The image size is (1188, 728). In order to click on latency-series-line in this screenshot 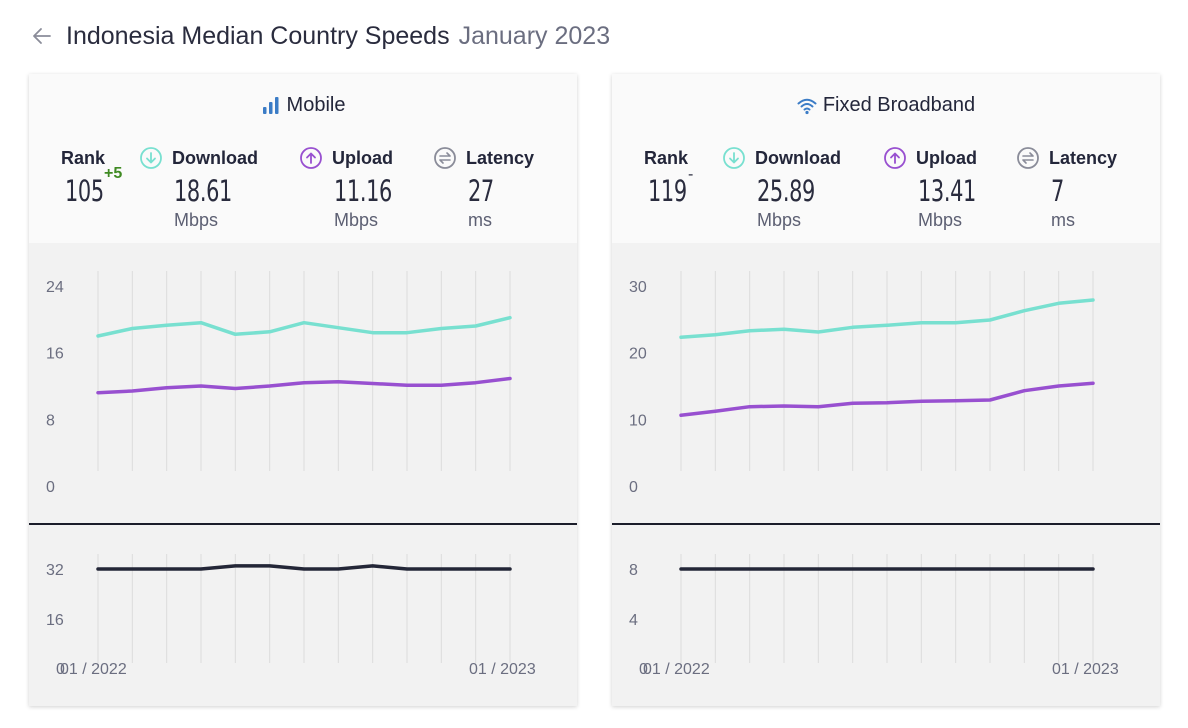, I will do `click(304, 567)`.